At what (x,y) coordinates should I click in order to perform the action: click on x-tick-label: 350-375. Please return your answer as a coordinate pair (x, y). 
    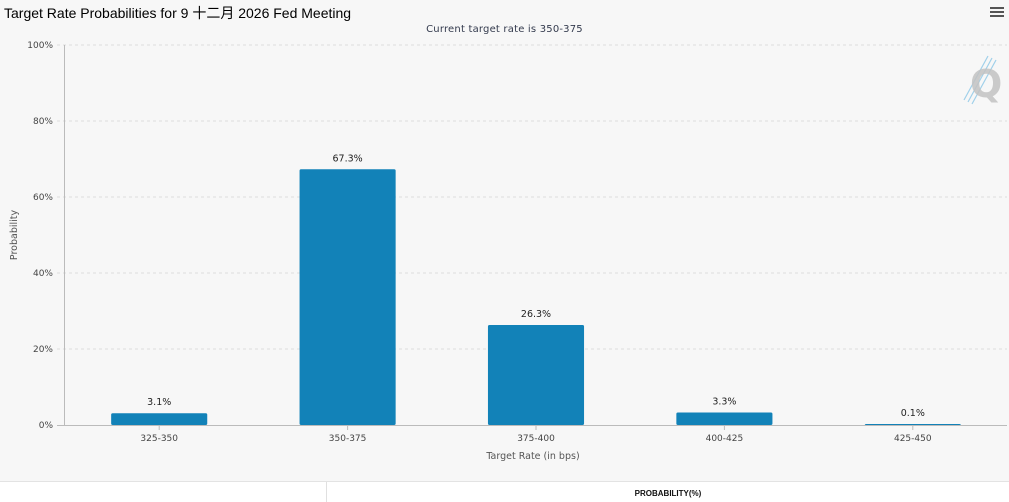
    Looking at the image, I should click on (348, 439).